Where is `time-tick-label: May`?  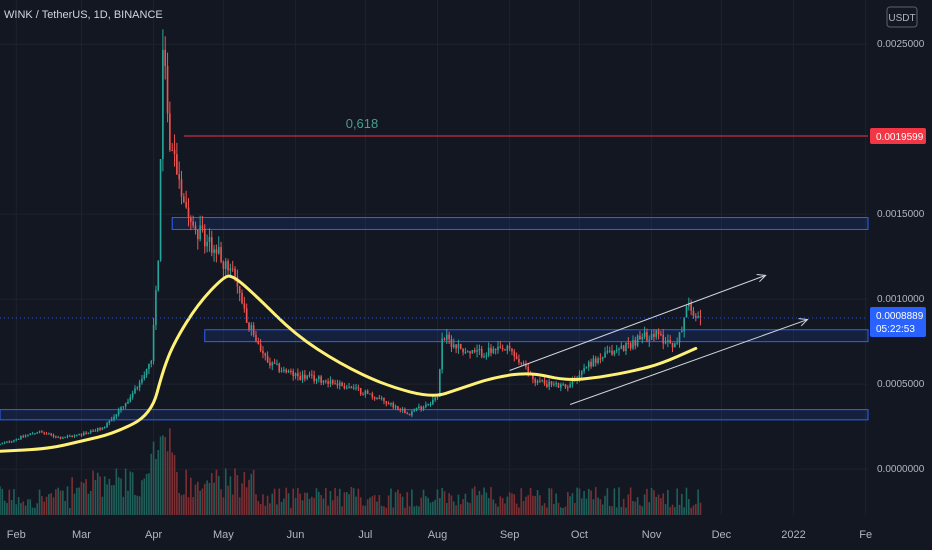 time-tick-label: May is located at coordinates (223, 535).